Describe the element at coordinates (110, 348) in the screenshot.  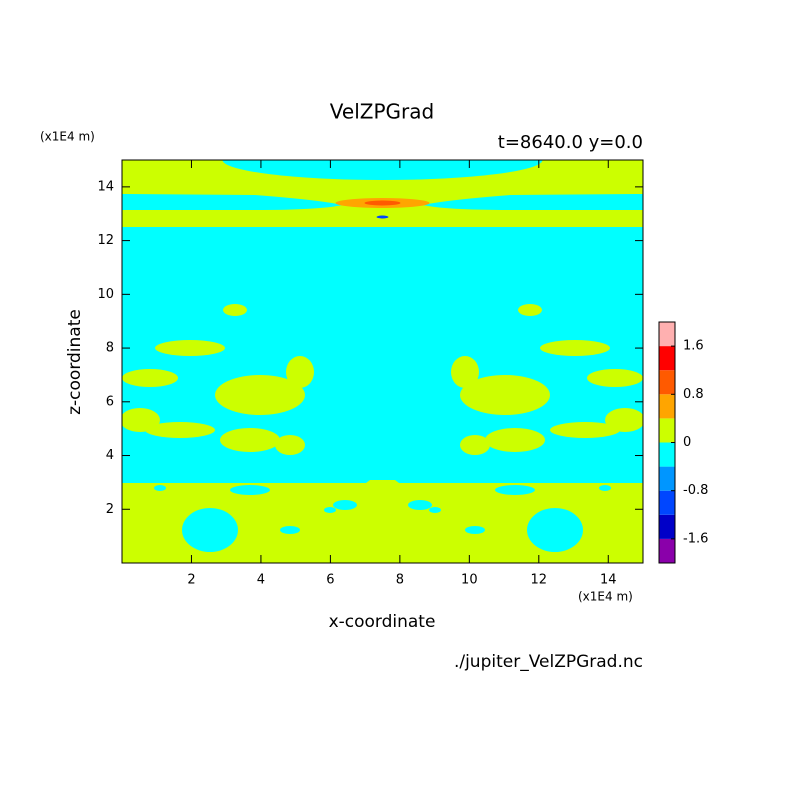
I see `y-tick-label: 8` at that location.